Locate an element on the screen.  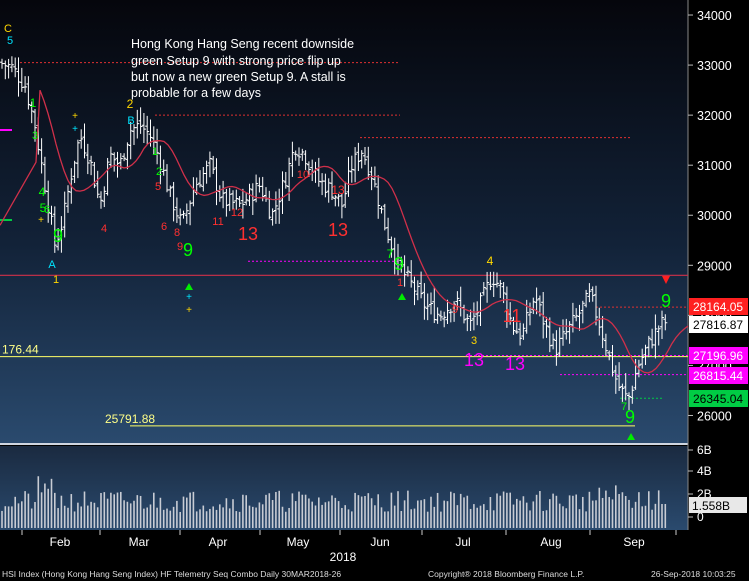
x-month-label: Aug is located at coordinates (550, 542).